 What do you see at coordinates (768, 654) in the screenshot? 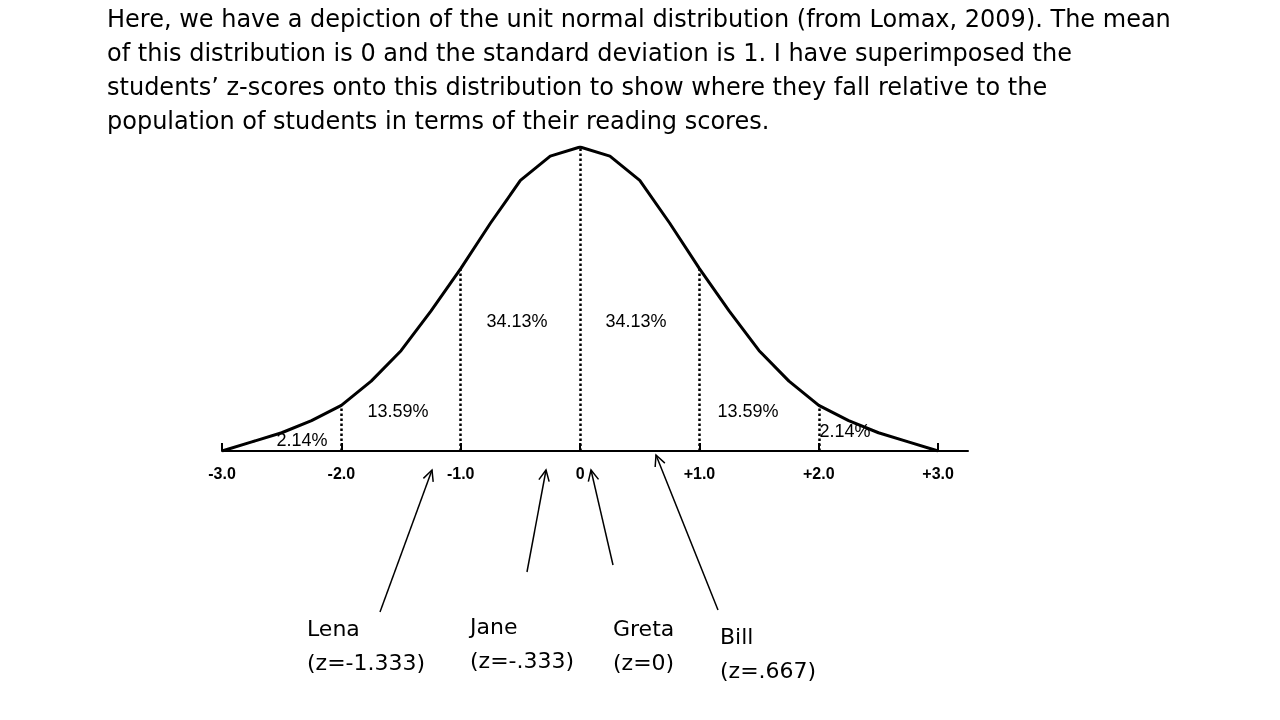
I see `text: Bill (z=.667)` at bounding box center [768, 654].